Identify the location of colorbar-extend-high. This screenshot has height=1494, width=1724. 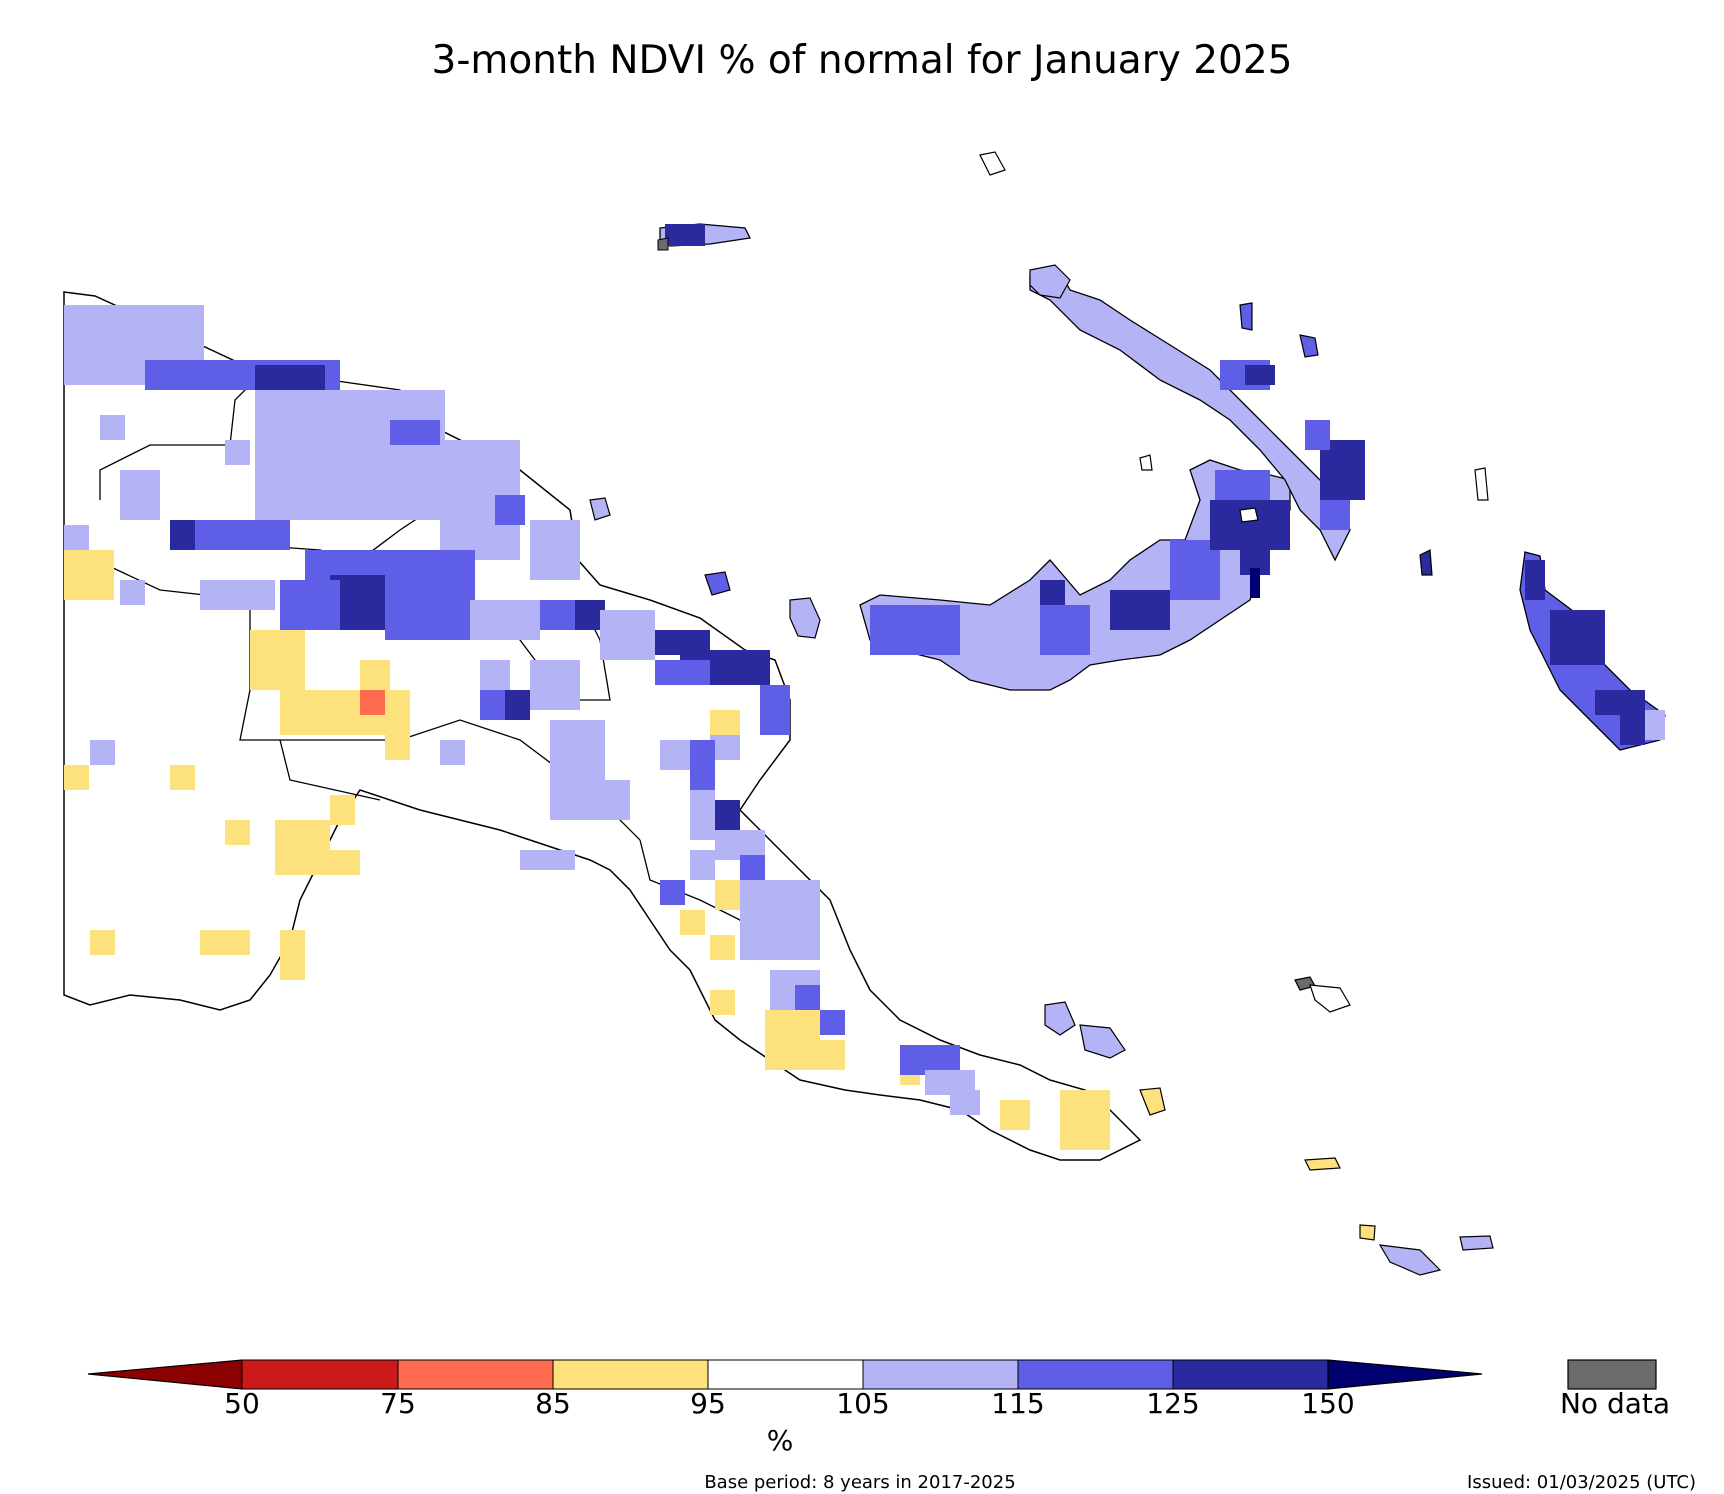
(1405, 1374).